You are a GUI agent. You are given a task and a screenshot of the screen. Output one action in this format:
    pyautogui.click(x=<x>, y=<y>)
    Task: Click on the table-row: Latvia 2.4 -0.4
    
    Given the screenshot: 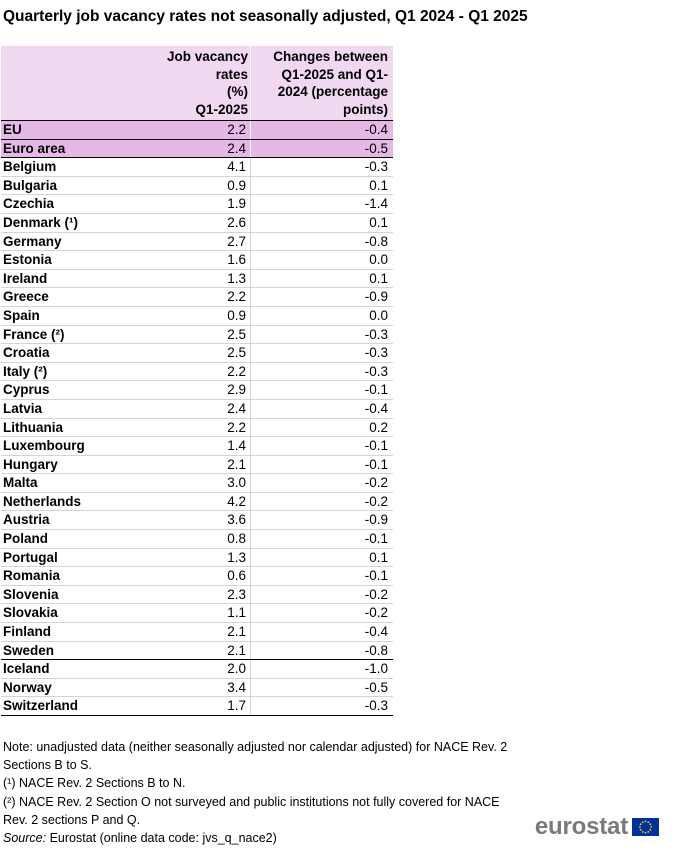 What is the action you would take?
    pyautogui.click(x=197, y=409)
    